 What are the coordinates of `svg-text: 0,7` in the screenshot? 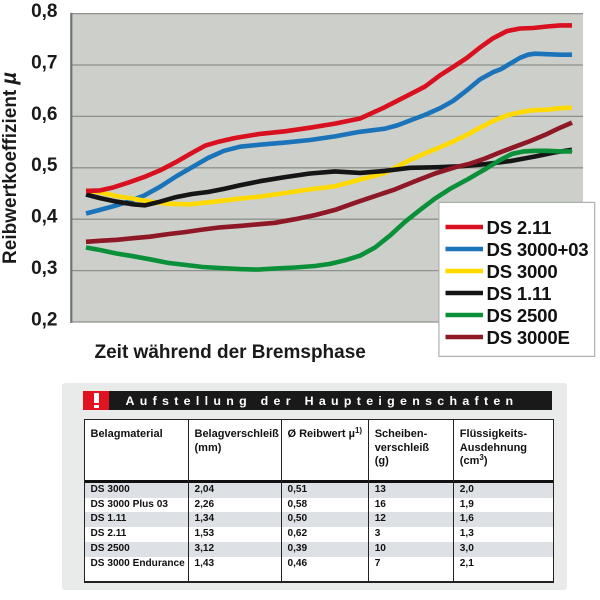 It's located at (44, 62).